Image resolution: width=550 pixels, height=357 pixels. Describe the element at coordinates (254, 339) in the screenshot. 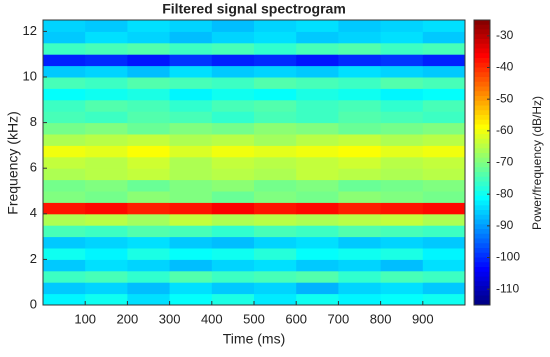

I see `x-axis-label: Time (ms)` at that location.